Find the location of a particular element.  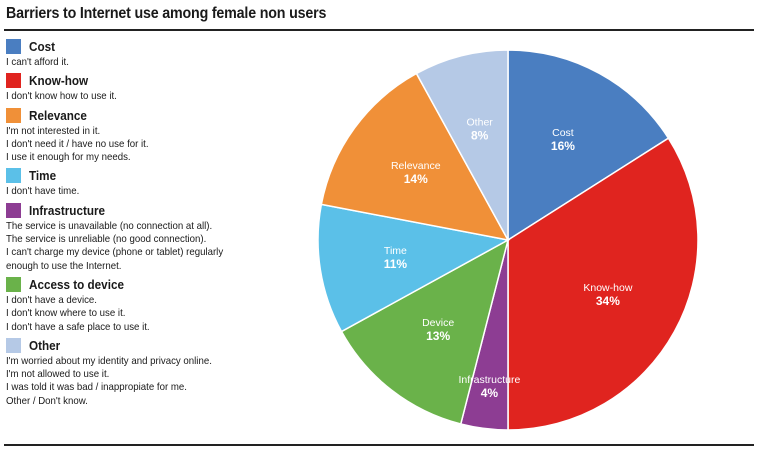

legend-label: Access to device is located at coordinates (76, 284).